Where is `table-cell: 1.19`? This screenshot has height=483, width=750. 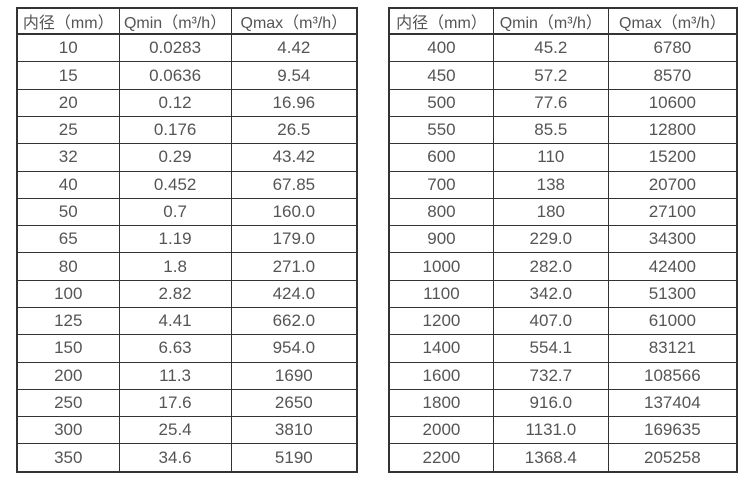
table-cell: 1.19 is located at coordinates (175, 239).